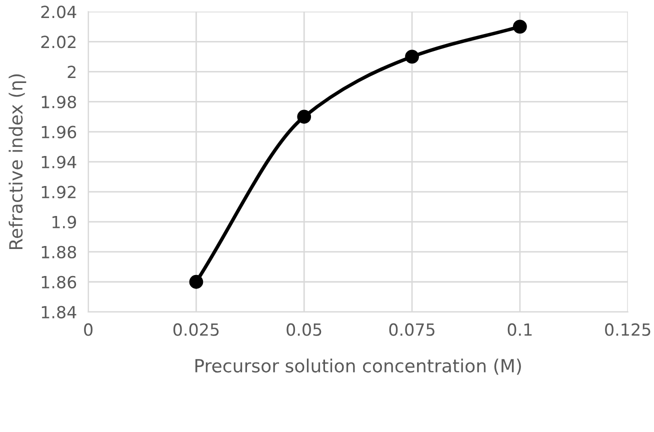  Describe the element at coordinates (59, 282) in the screenshot. I see `y-tick-label: 1.86` at that location.